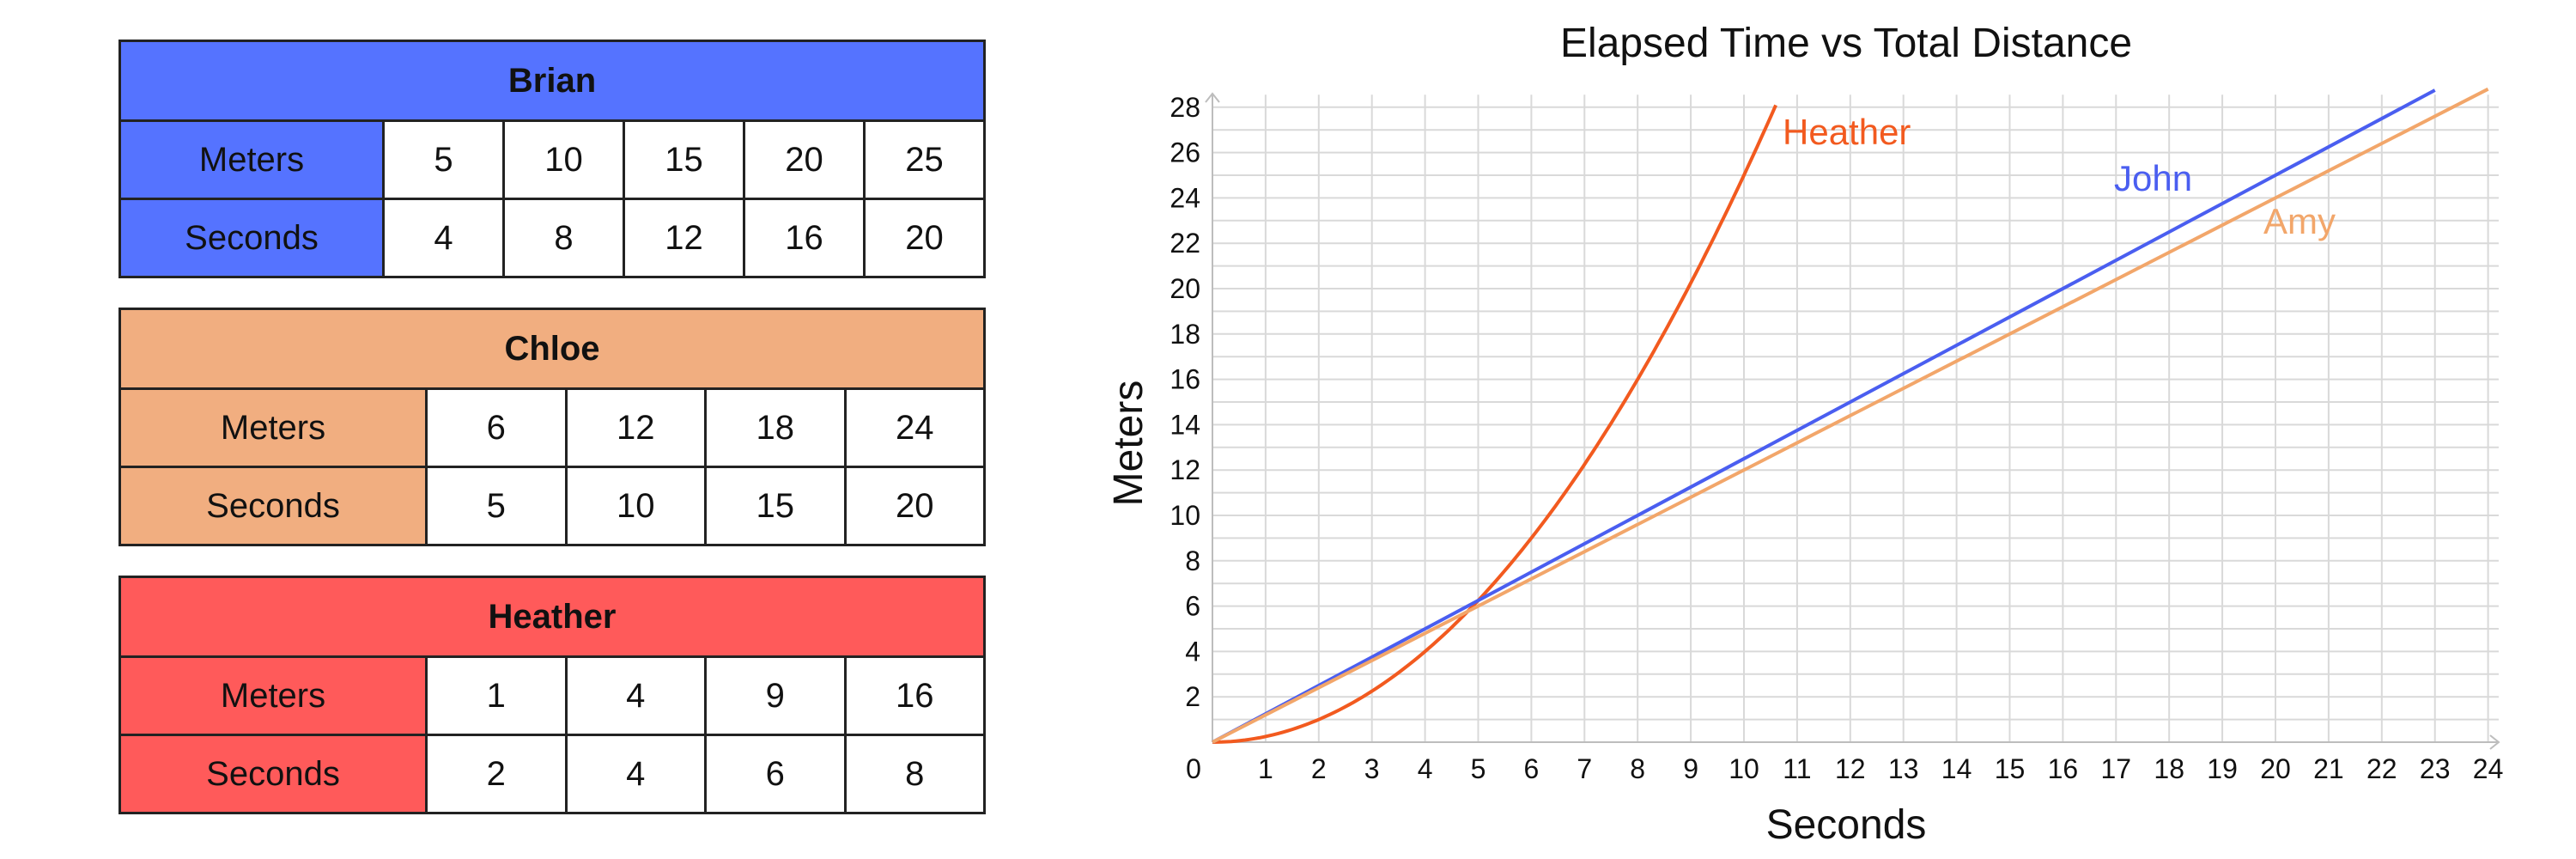 The image size is (2576, 859). What do you see at coordinates (1185, 516) in the screenshot?
I see `y-tick-label: 10` at bounding box center [1185, 516].